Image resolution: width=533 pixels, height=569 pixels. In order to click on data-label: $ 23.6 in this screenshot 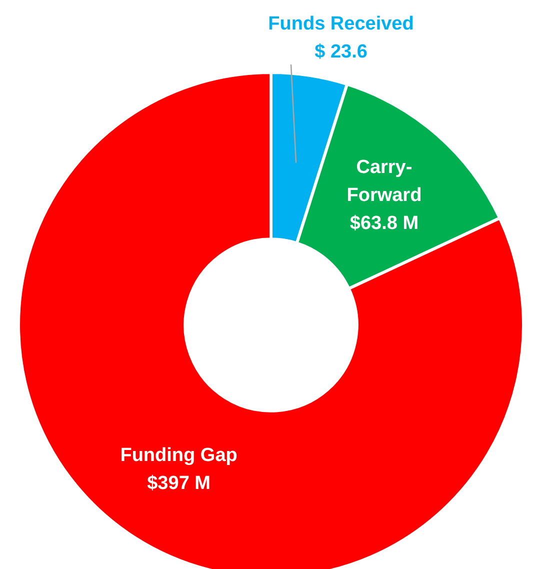, I will do `click(341, 52)`.